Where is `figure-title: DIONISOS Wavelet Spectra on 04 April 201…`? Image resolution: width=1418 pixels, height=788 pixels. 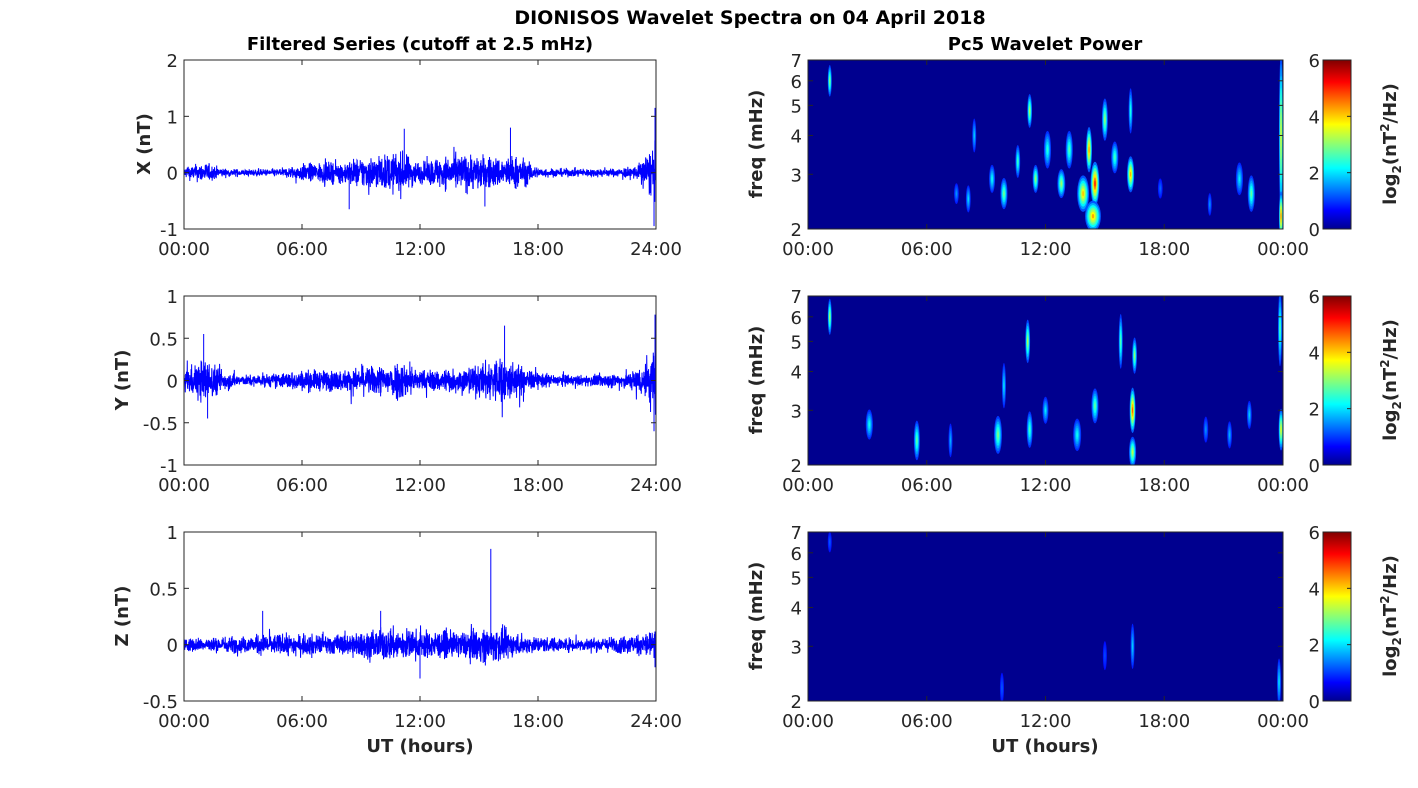 figure-title: DIONISOS Wavelet Spectra on 04 April 201… is located at coordinates (749, 18).